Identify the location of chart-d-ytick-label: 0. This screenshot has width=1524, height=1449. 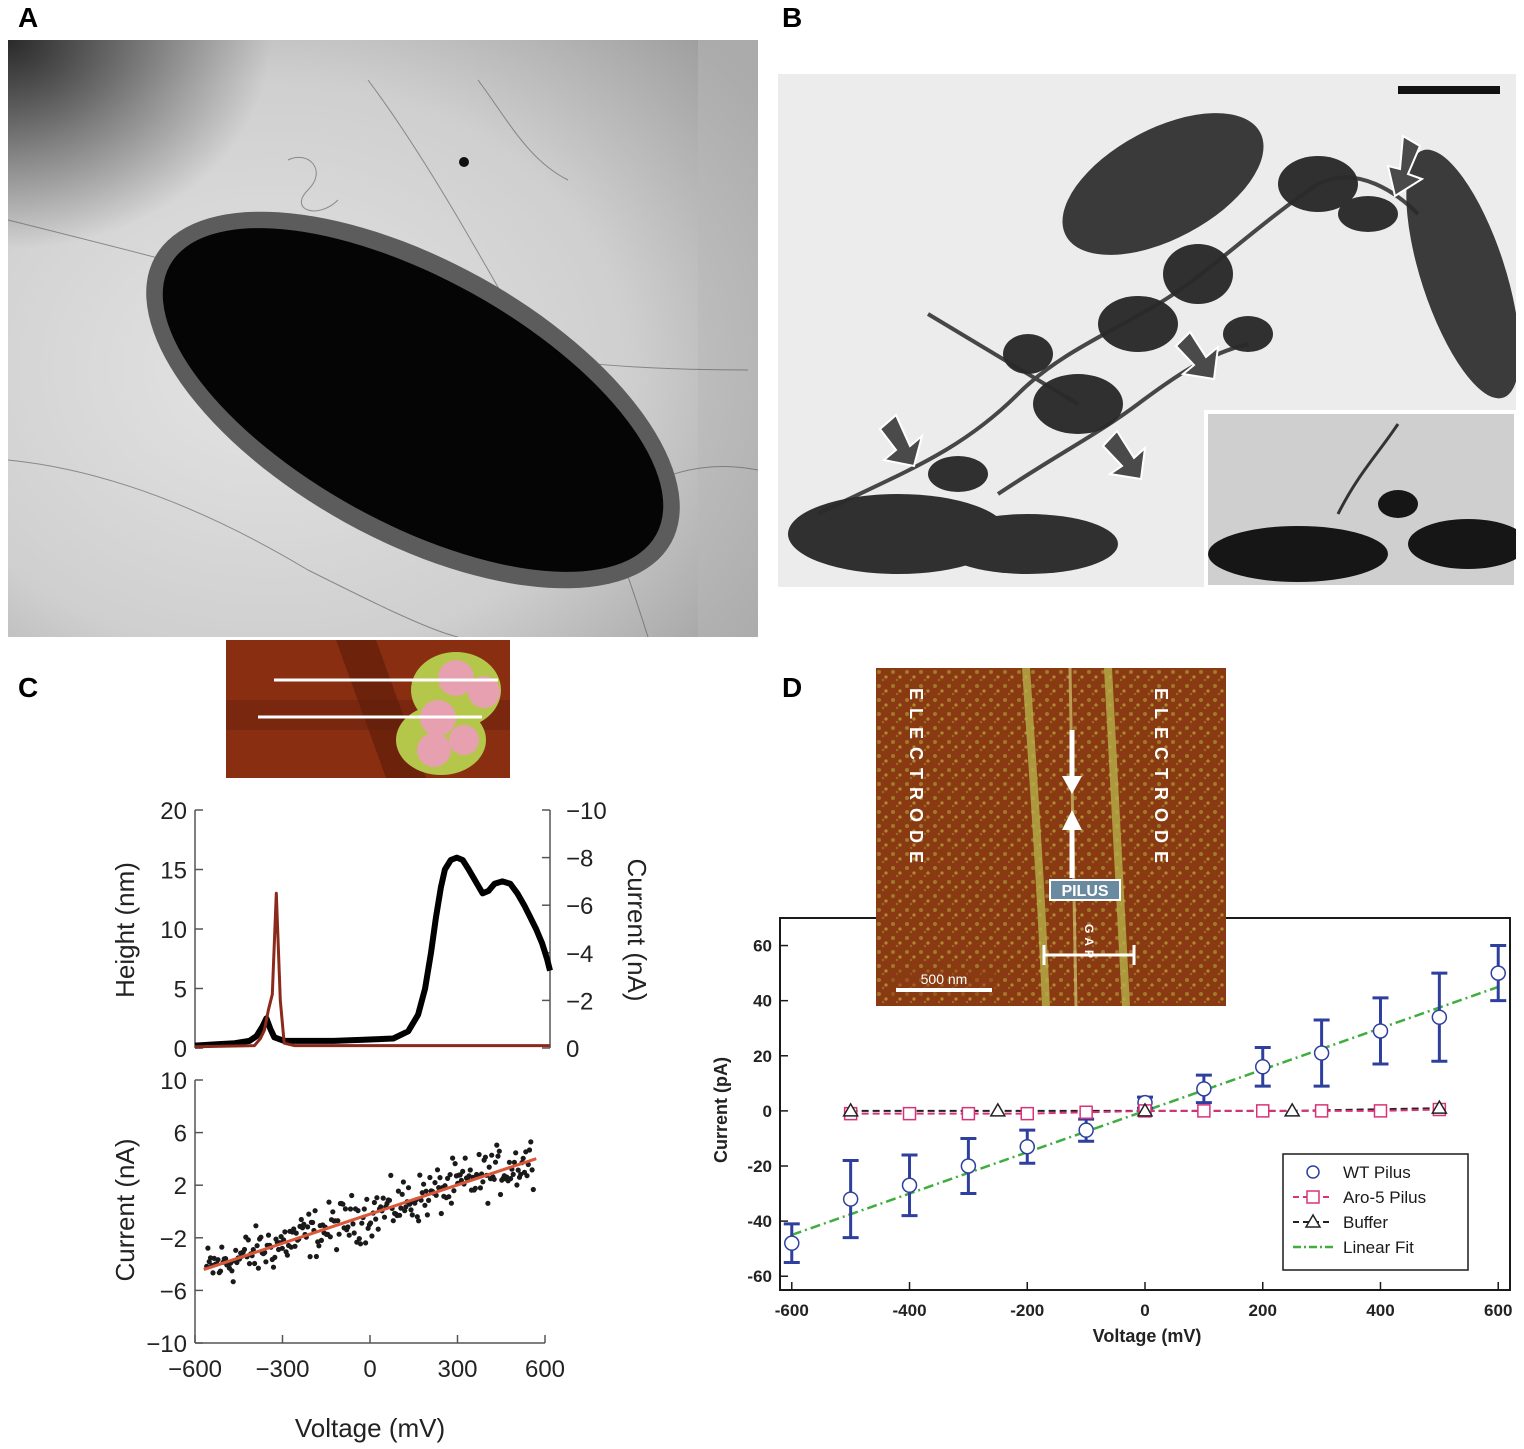
(767, 1111).